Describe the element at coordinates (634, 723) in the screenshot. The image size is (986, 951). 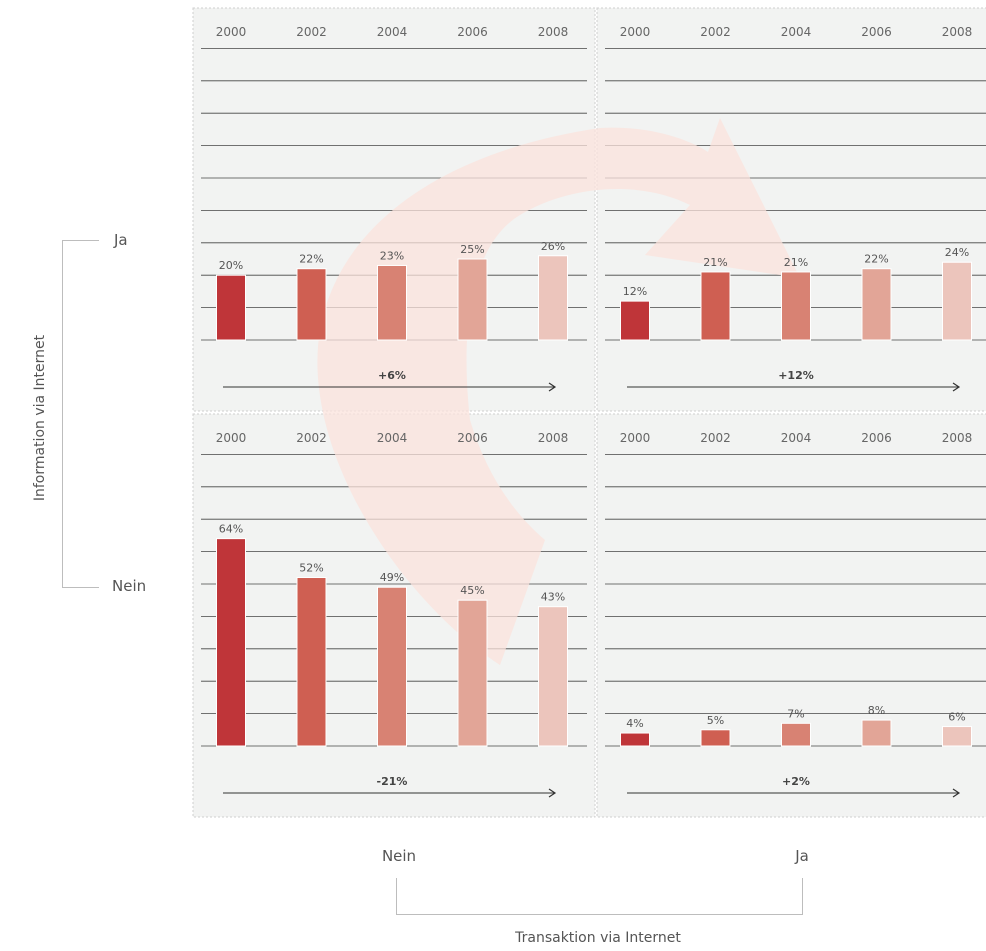
I see `data-label: 4%` at that location.